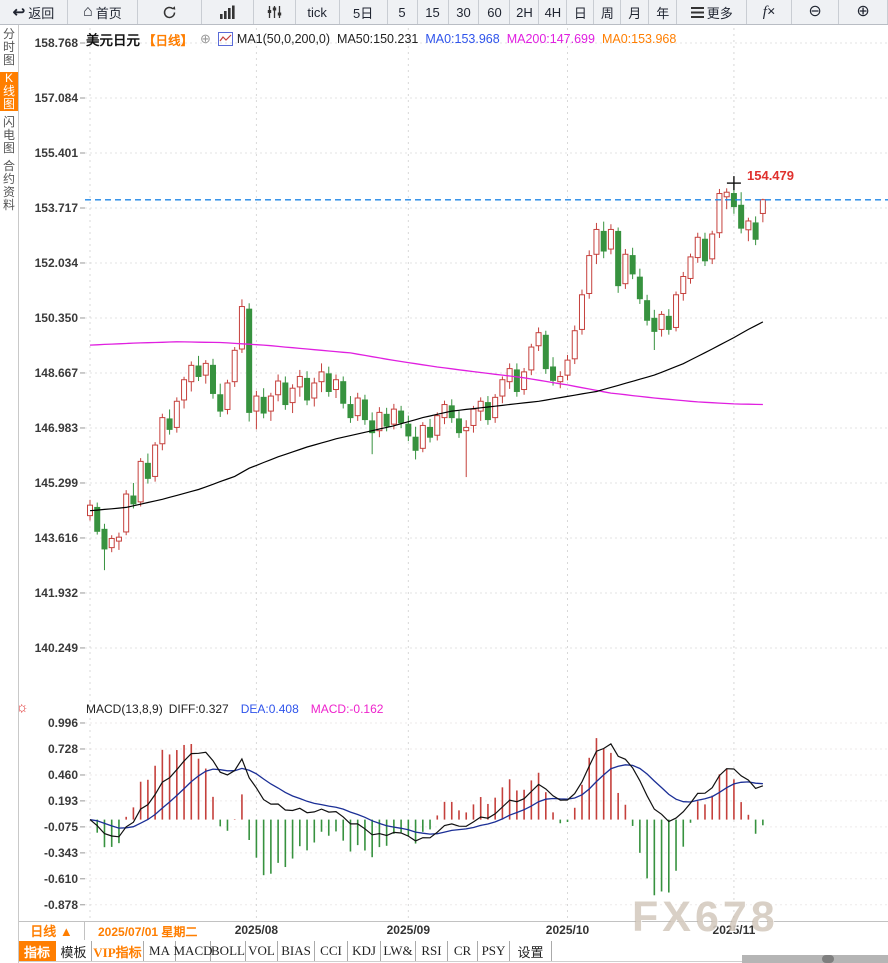  I want to click on top-toolbar: ↩ 返回 ⌂ 首页 tick 5日 5 15 30 60 2H 4H 日周月年更多 f× ⊖ ⊕, so click(444, 12).